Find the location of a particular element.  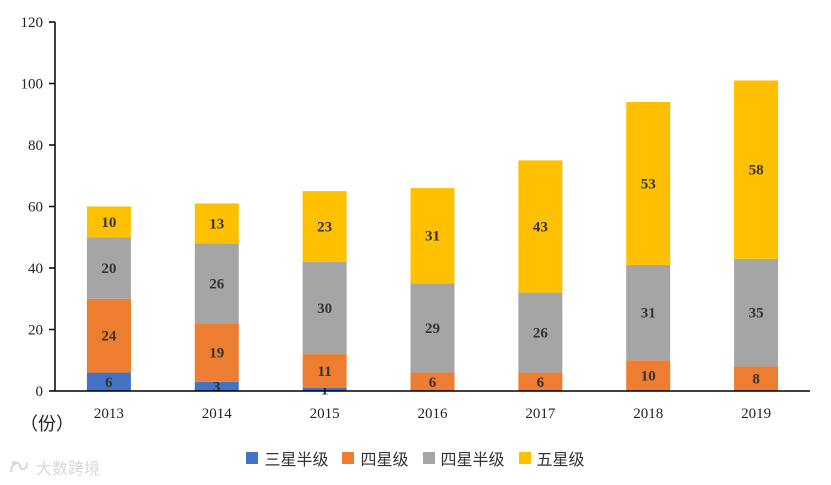

bar-segment-2014-三星半级 is located at coordinates (216, 386).